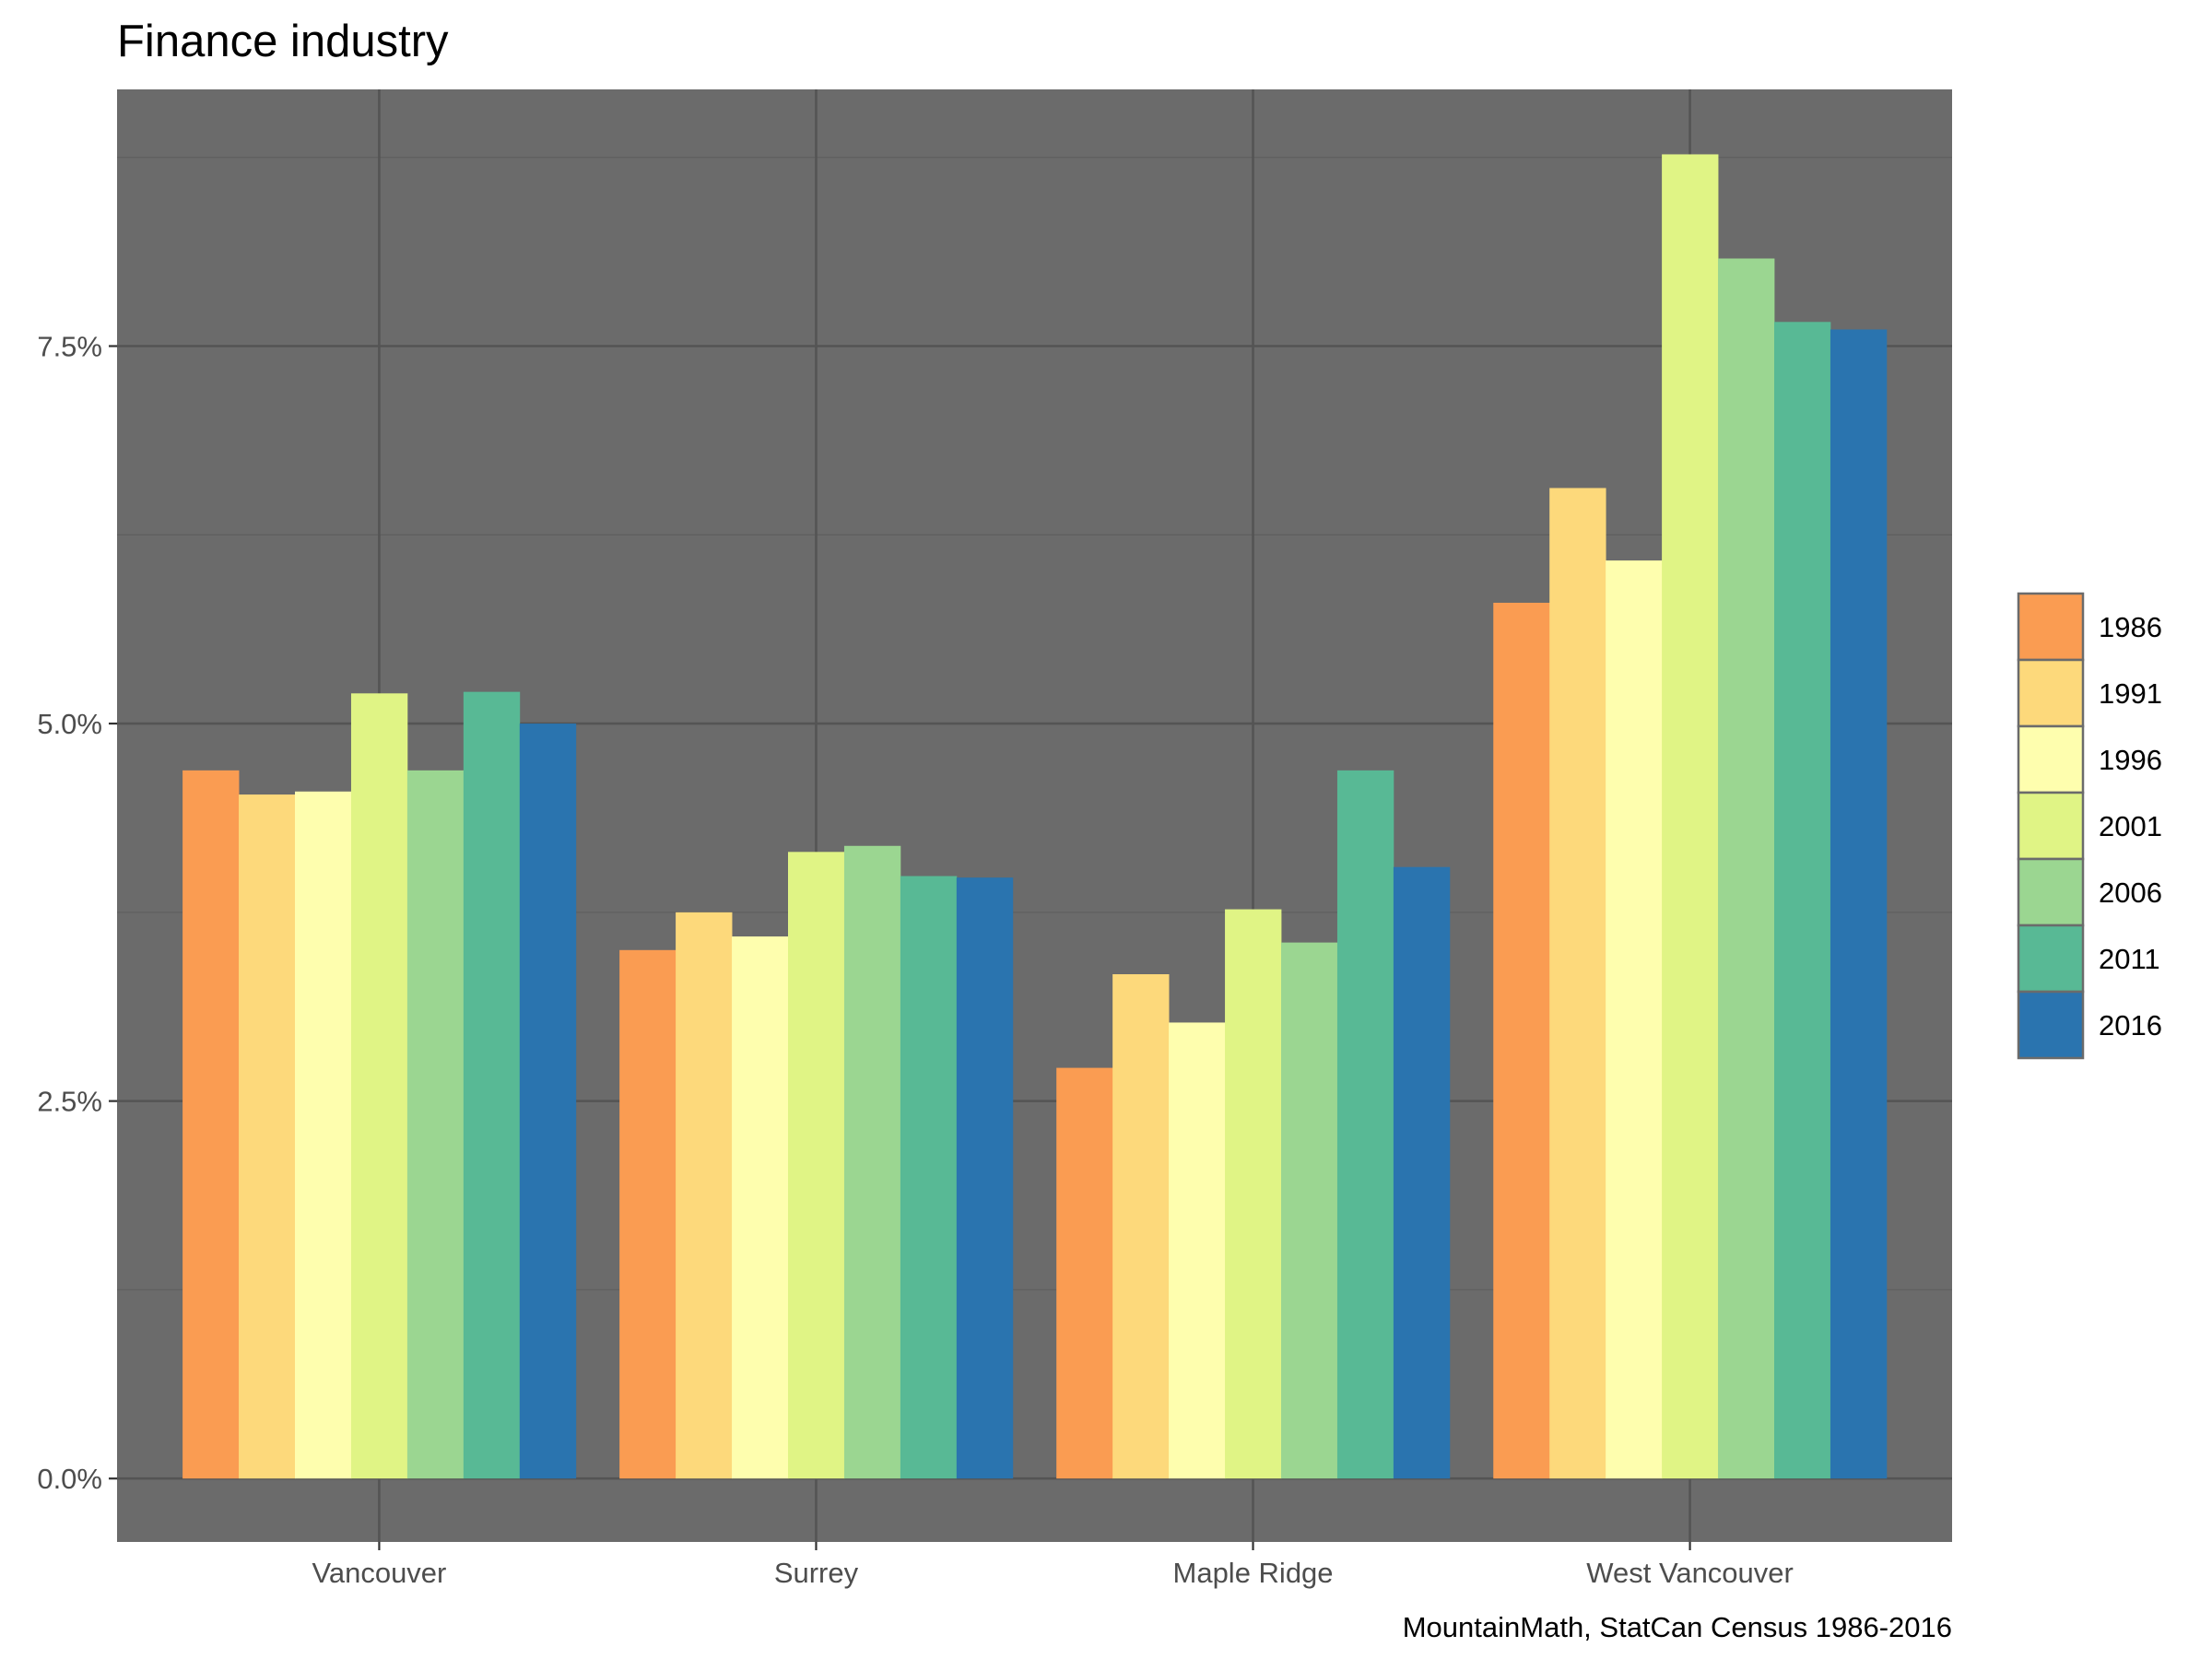 This screenshot has width=2212, height=1659. I want to click on legend-label: 1991, so click(2130, 693).